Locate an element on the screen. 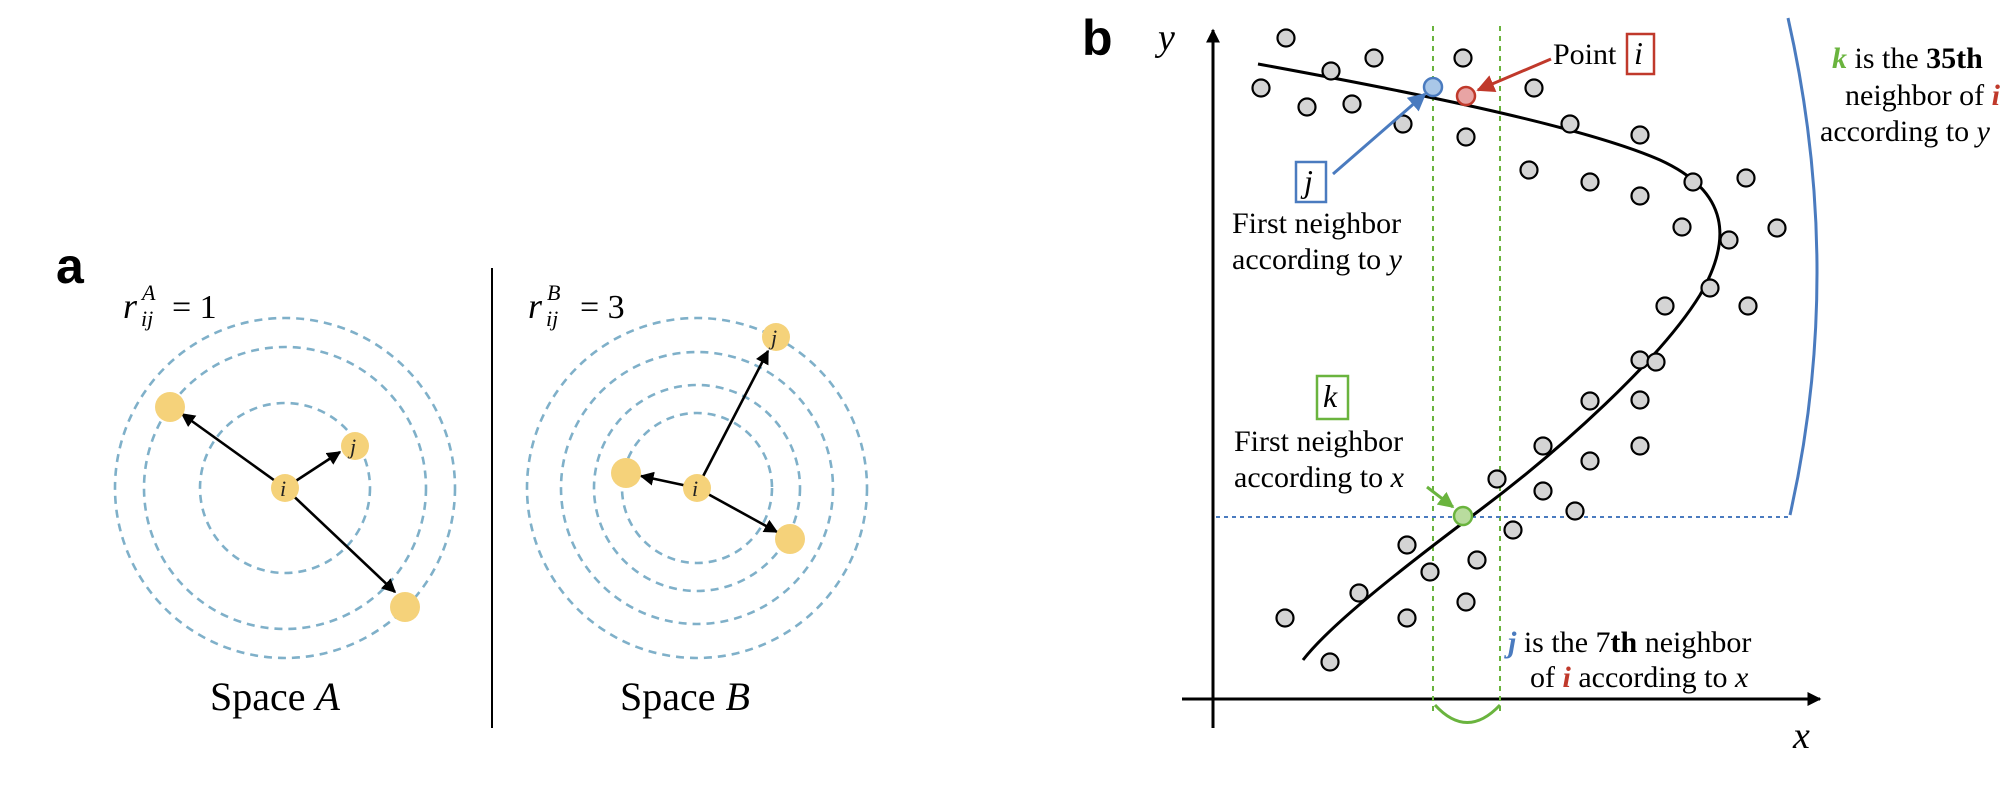 Image resolution: width=2016 pixels, height=791 pixels. space-a-caption-prefix: Space A is located at coordinates (275, 696).